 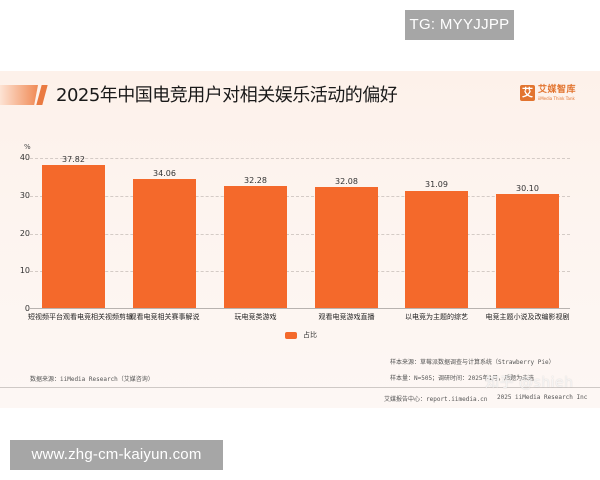 I want to click on bar-label-3: 玩电竞类游戏, so click(x=255, y=317).